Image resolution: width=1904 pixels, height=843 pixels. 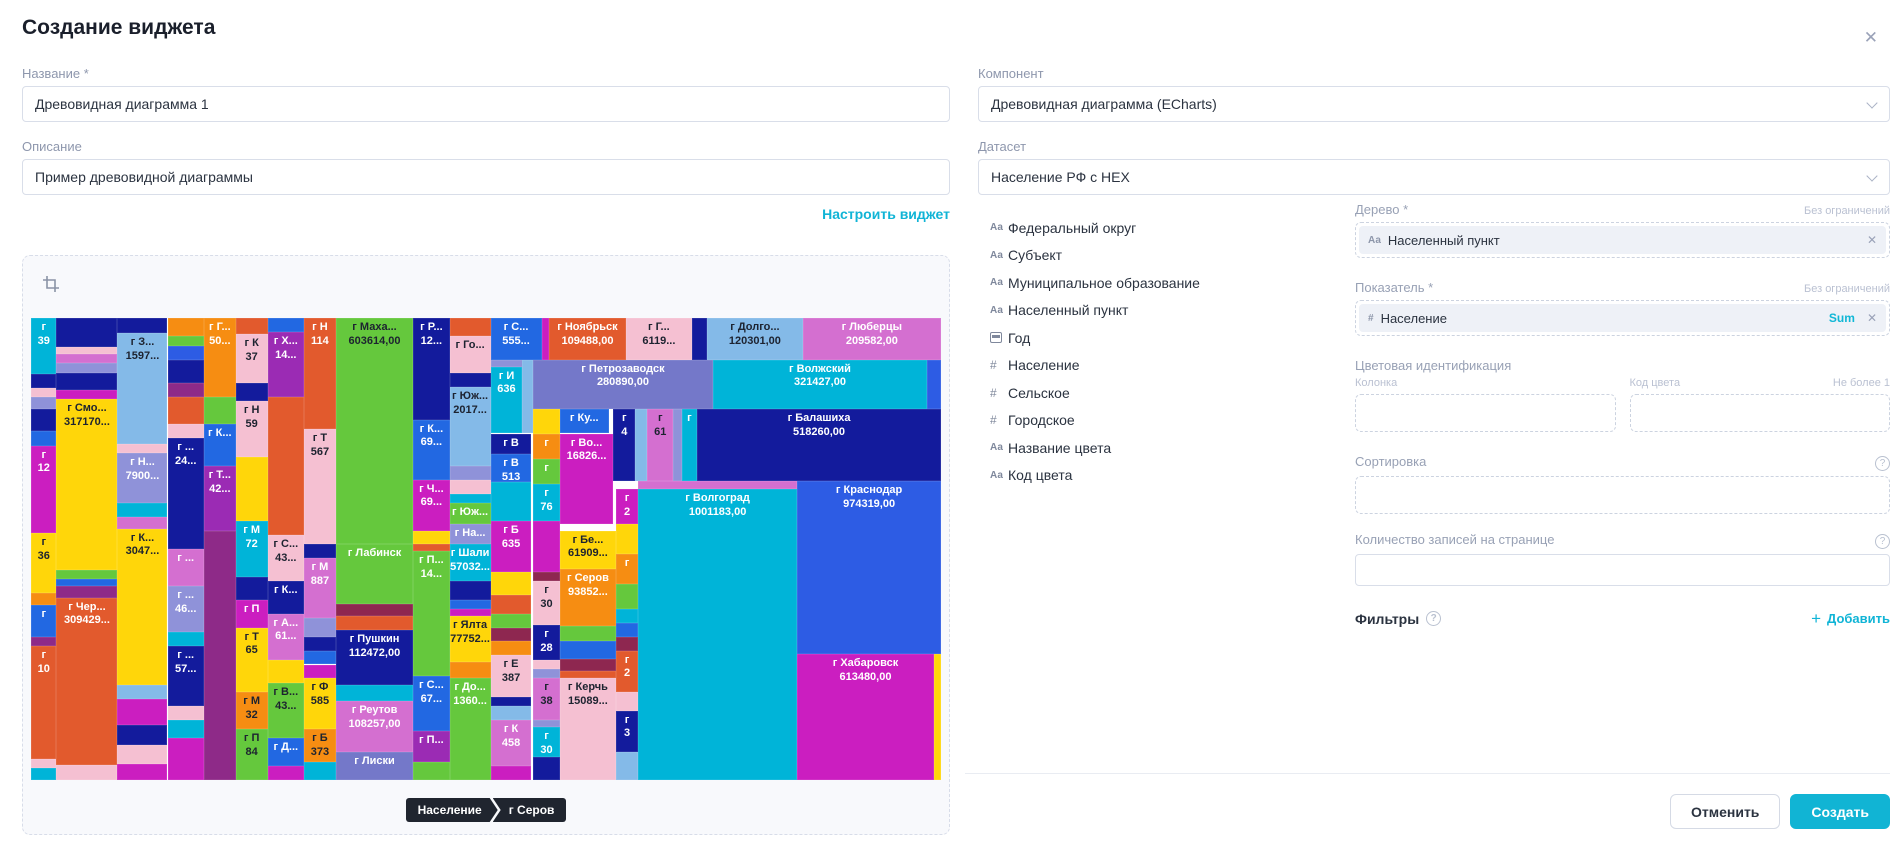 I want to click on treemap-block: г Маха... 603614,00, so click(x=374, y=431).